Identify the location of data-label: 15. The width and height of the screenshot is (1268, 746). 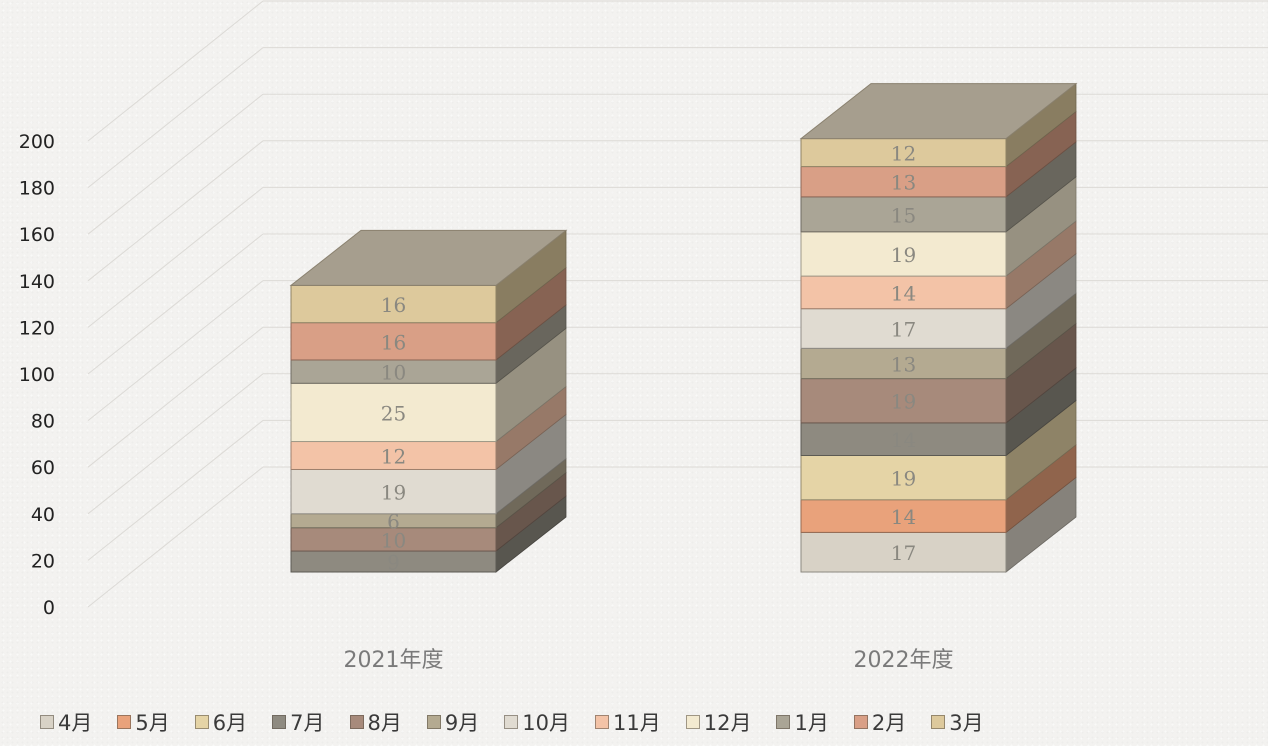
(903, 215).